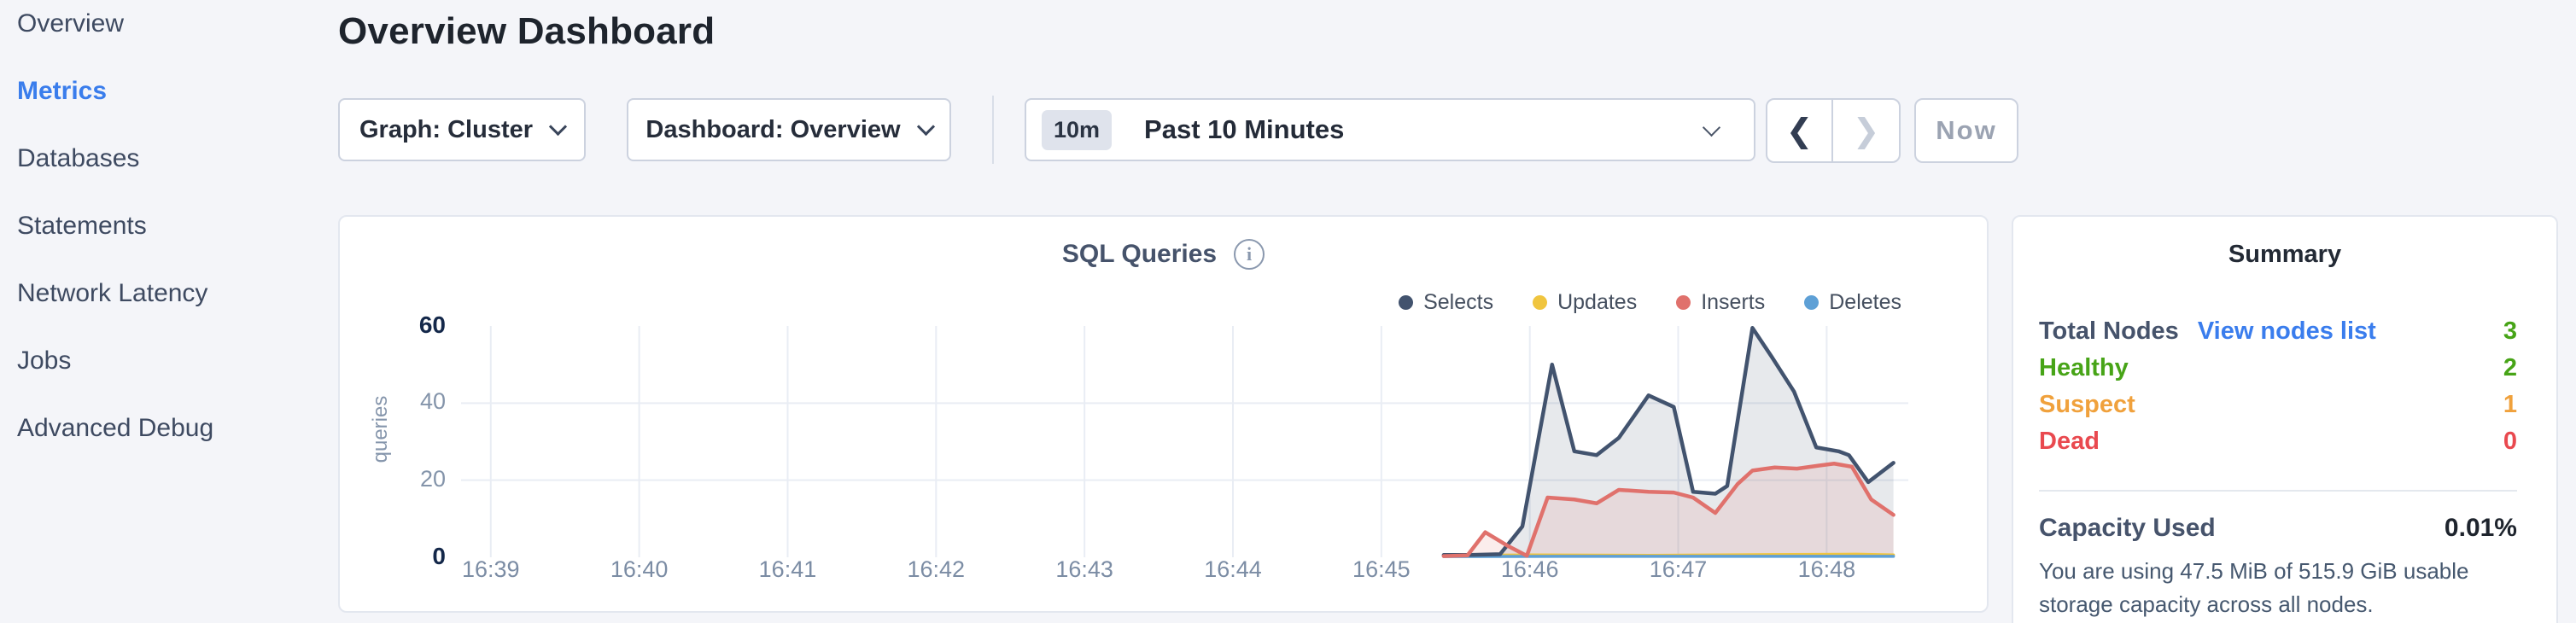  Describe the element at coordinates (432, 478) in the screenshot. I see `y-tick-label: 20` at that location.